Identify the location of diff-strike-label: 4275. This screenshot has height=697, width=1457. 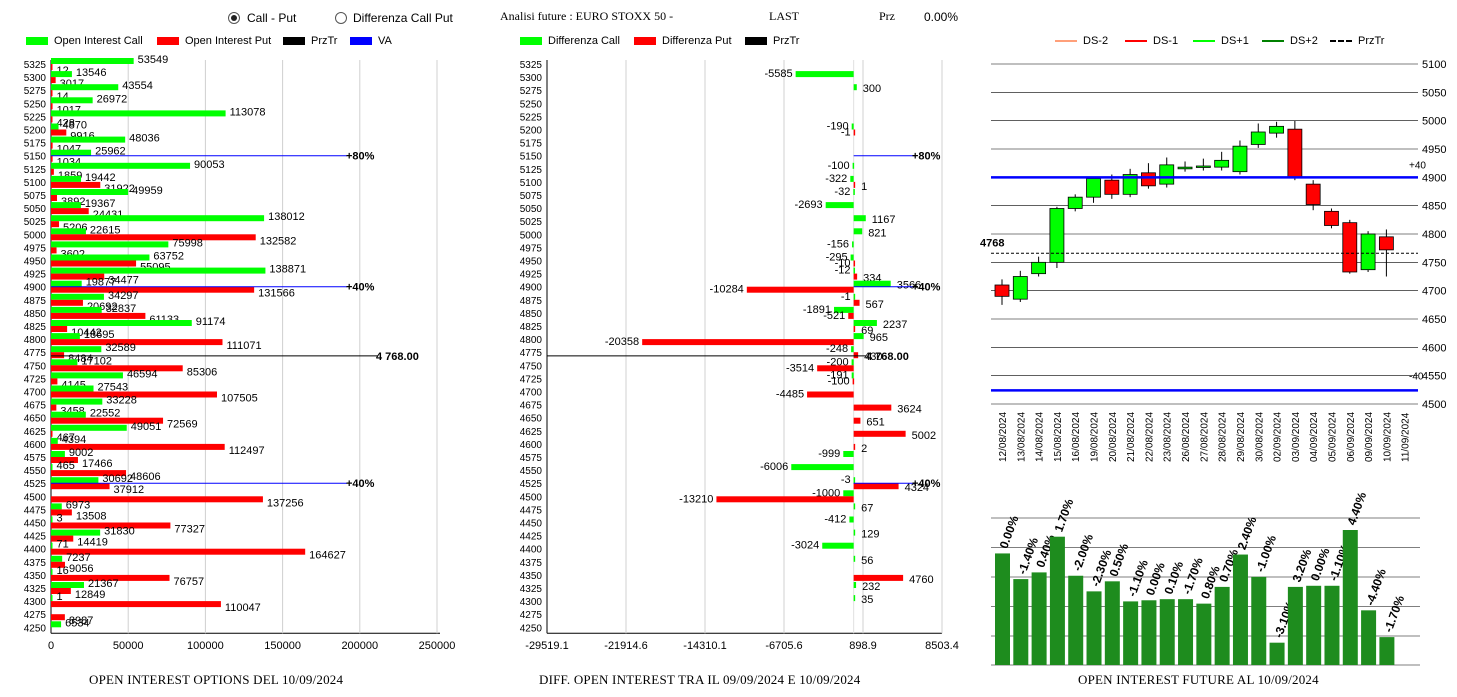
(531, 615).